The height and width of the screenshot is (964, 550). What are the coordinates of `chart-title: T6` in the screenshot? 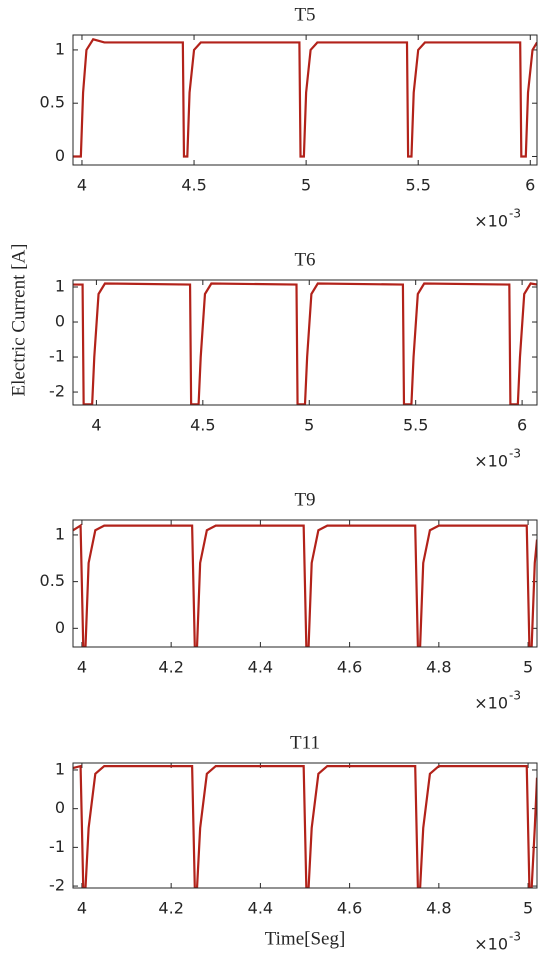 It's located at (304, 259).